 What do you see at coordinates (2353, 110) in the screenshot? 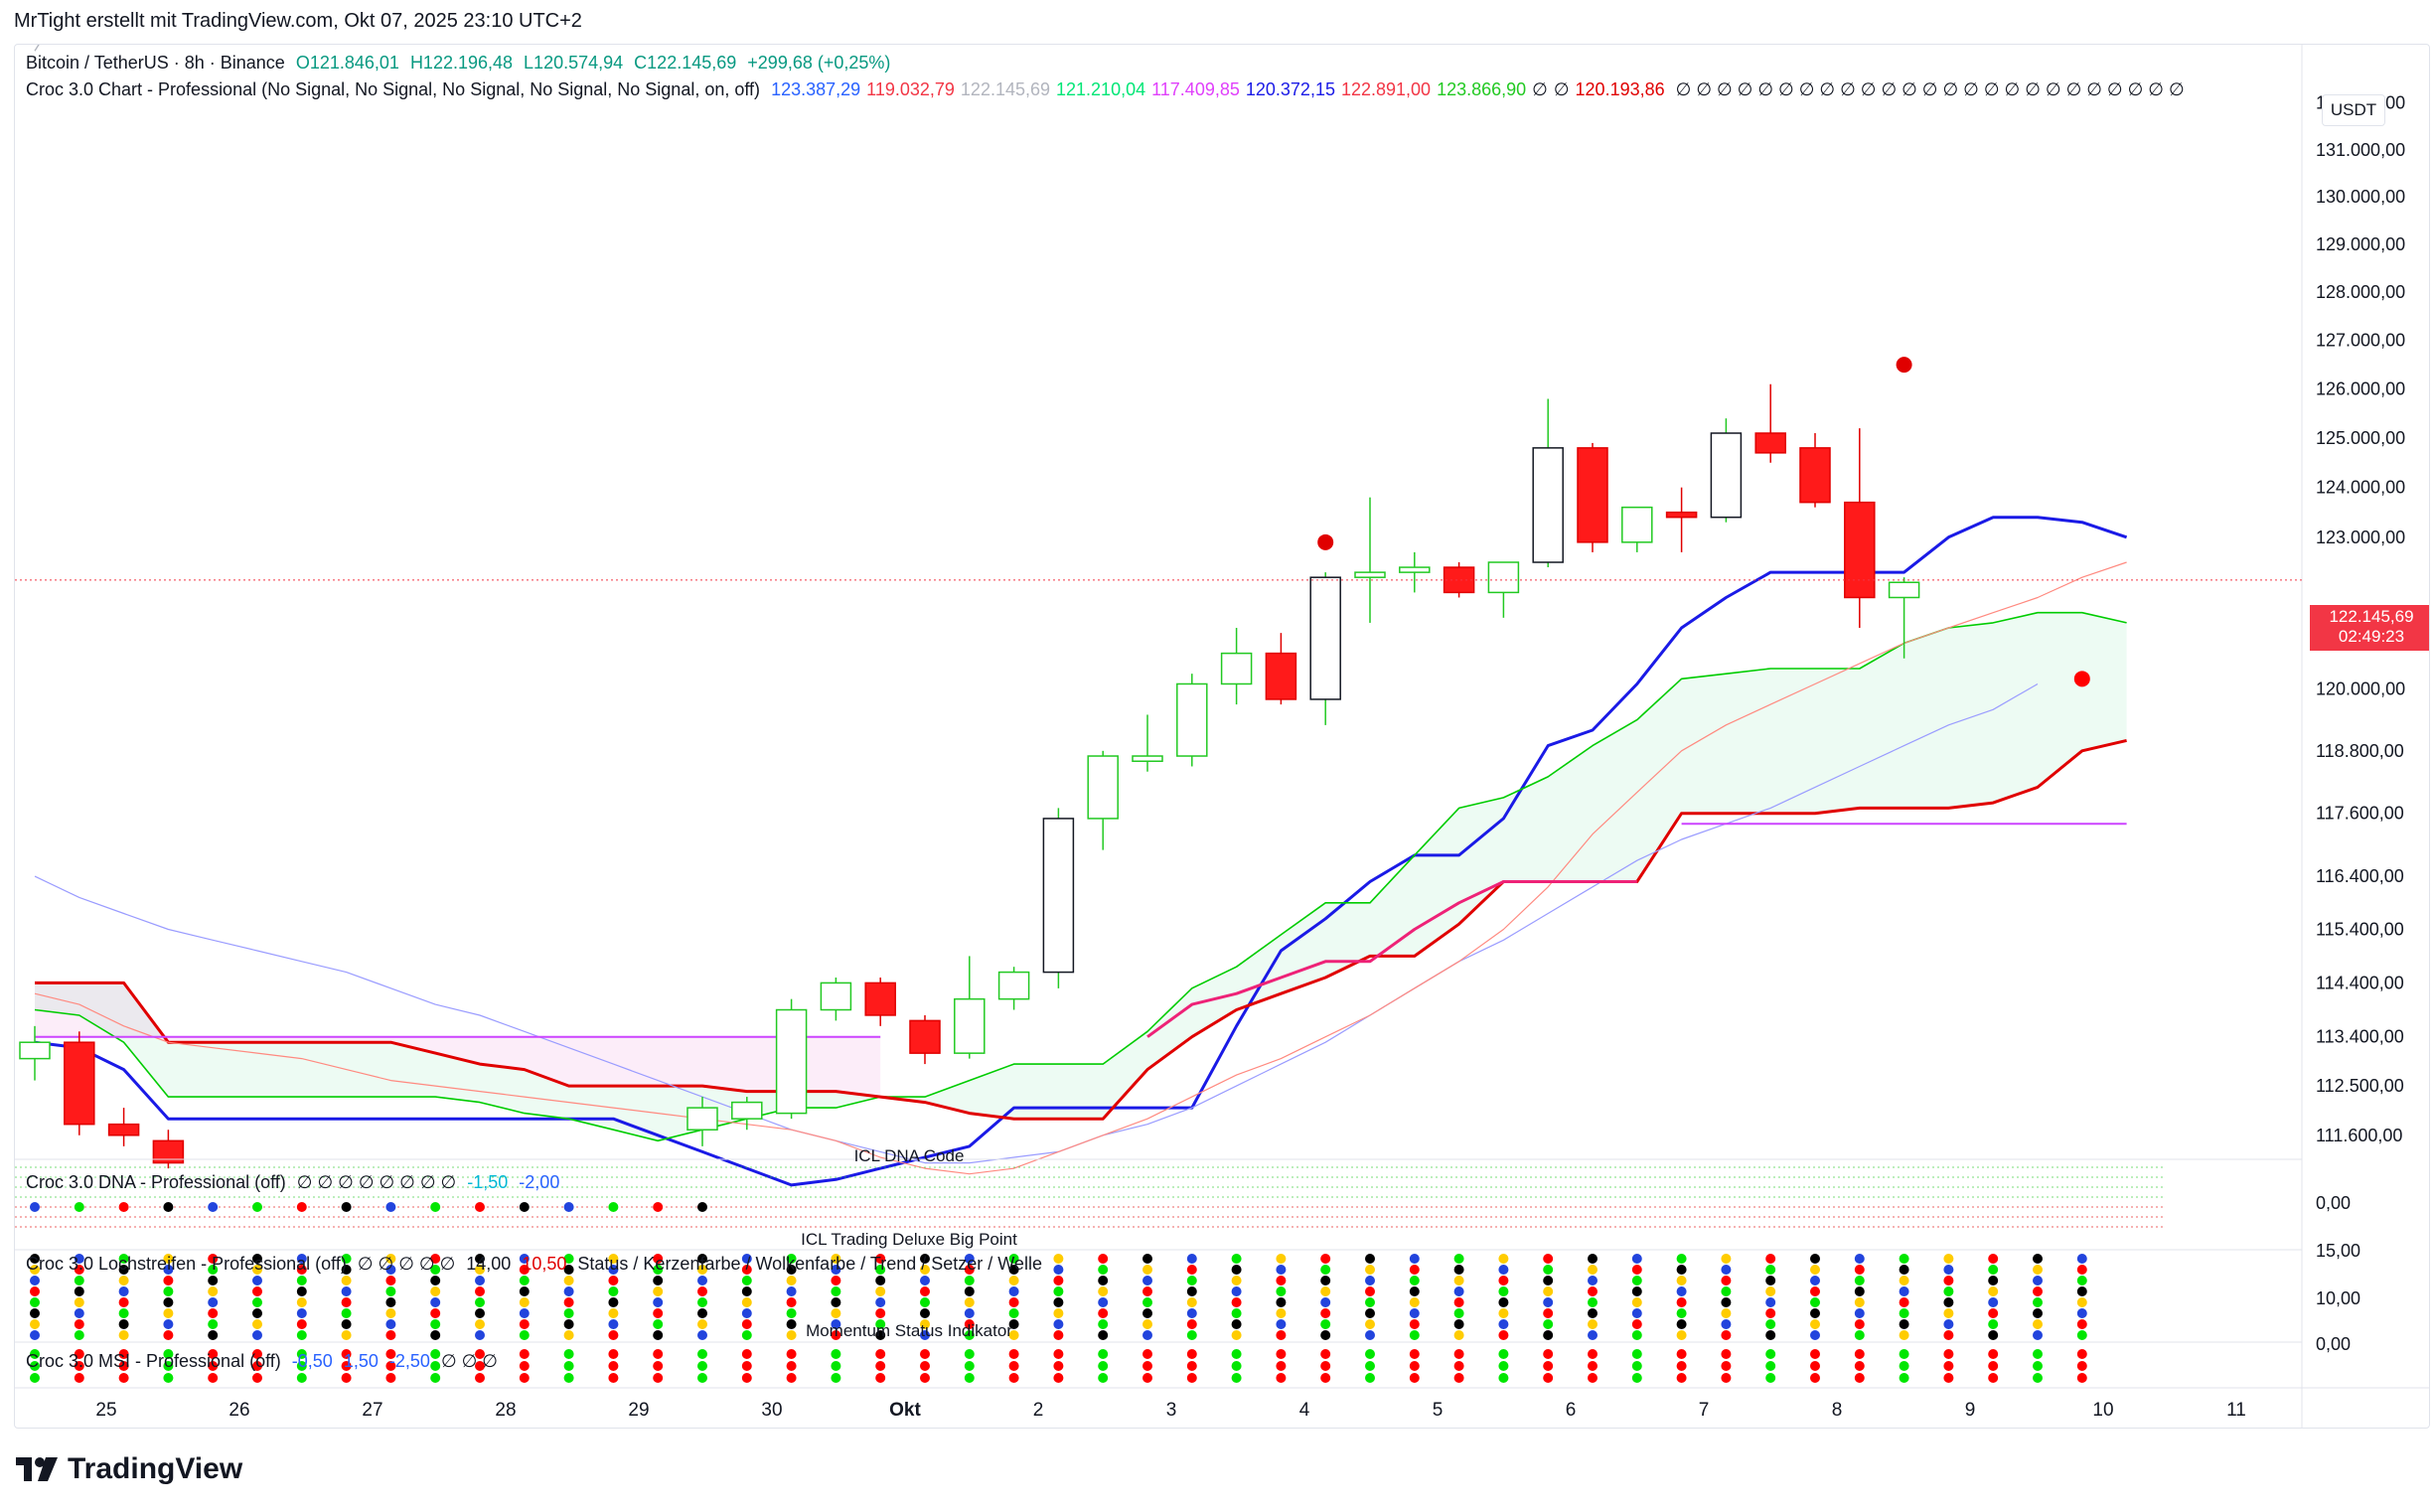
I see `currency-button: USDT` at bounding box center [2353, 110].